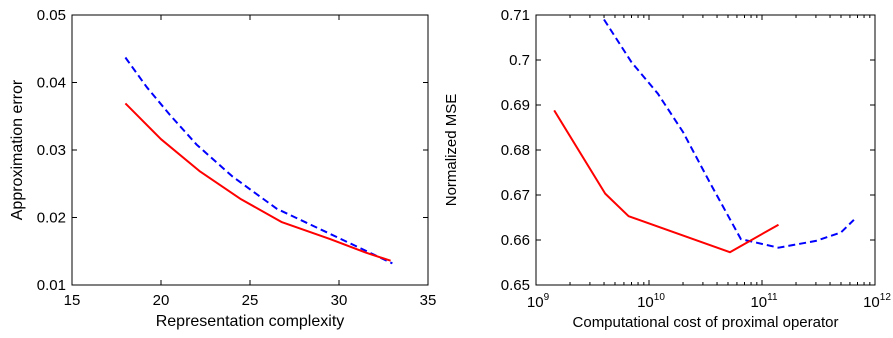  What do you see at coordinates (877, 301) in the screenshot?
I see `right-chart-x-tick-label: 1012` at bounding box center [877, 301].